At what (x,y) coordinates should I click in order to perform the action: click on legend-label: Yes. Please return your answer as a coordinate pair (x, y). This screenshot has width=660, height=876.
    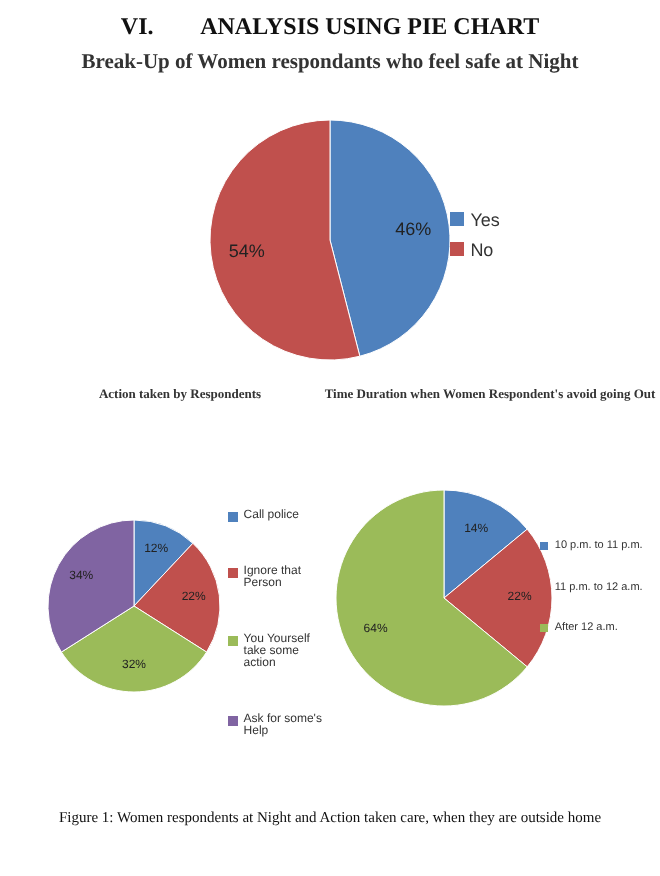
    Looking at the image, I should click on (485, 220).